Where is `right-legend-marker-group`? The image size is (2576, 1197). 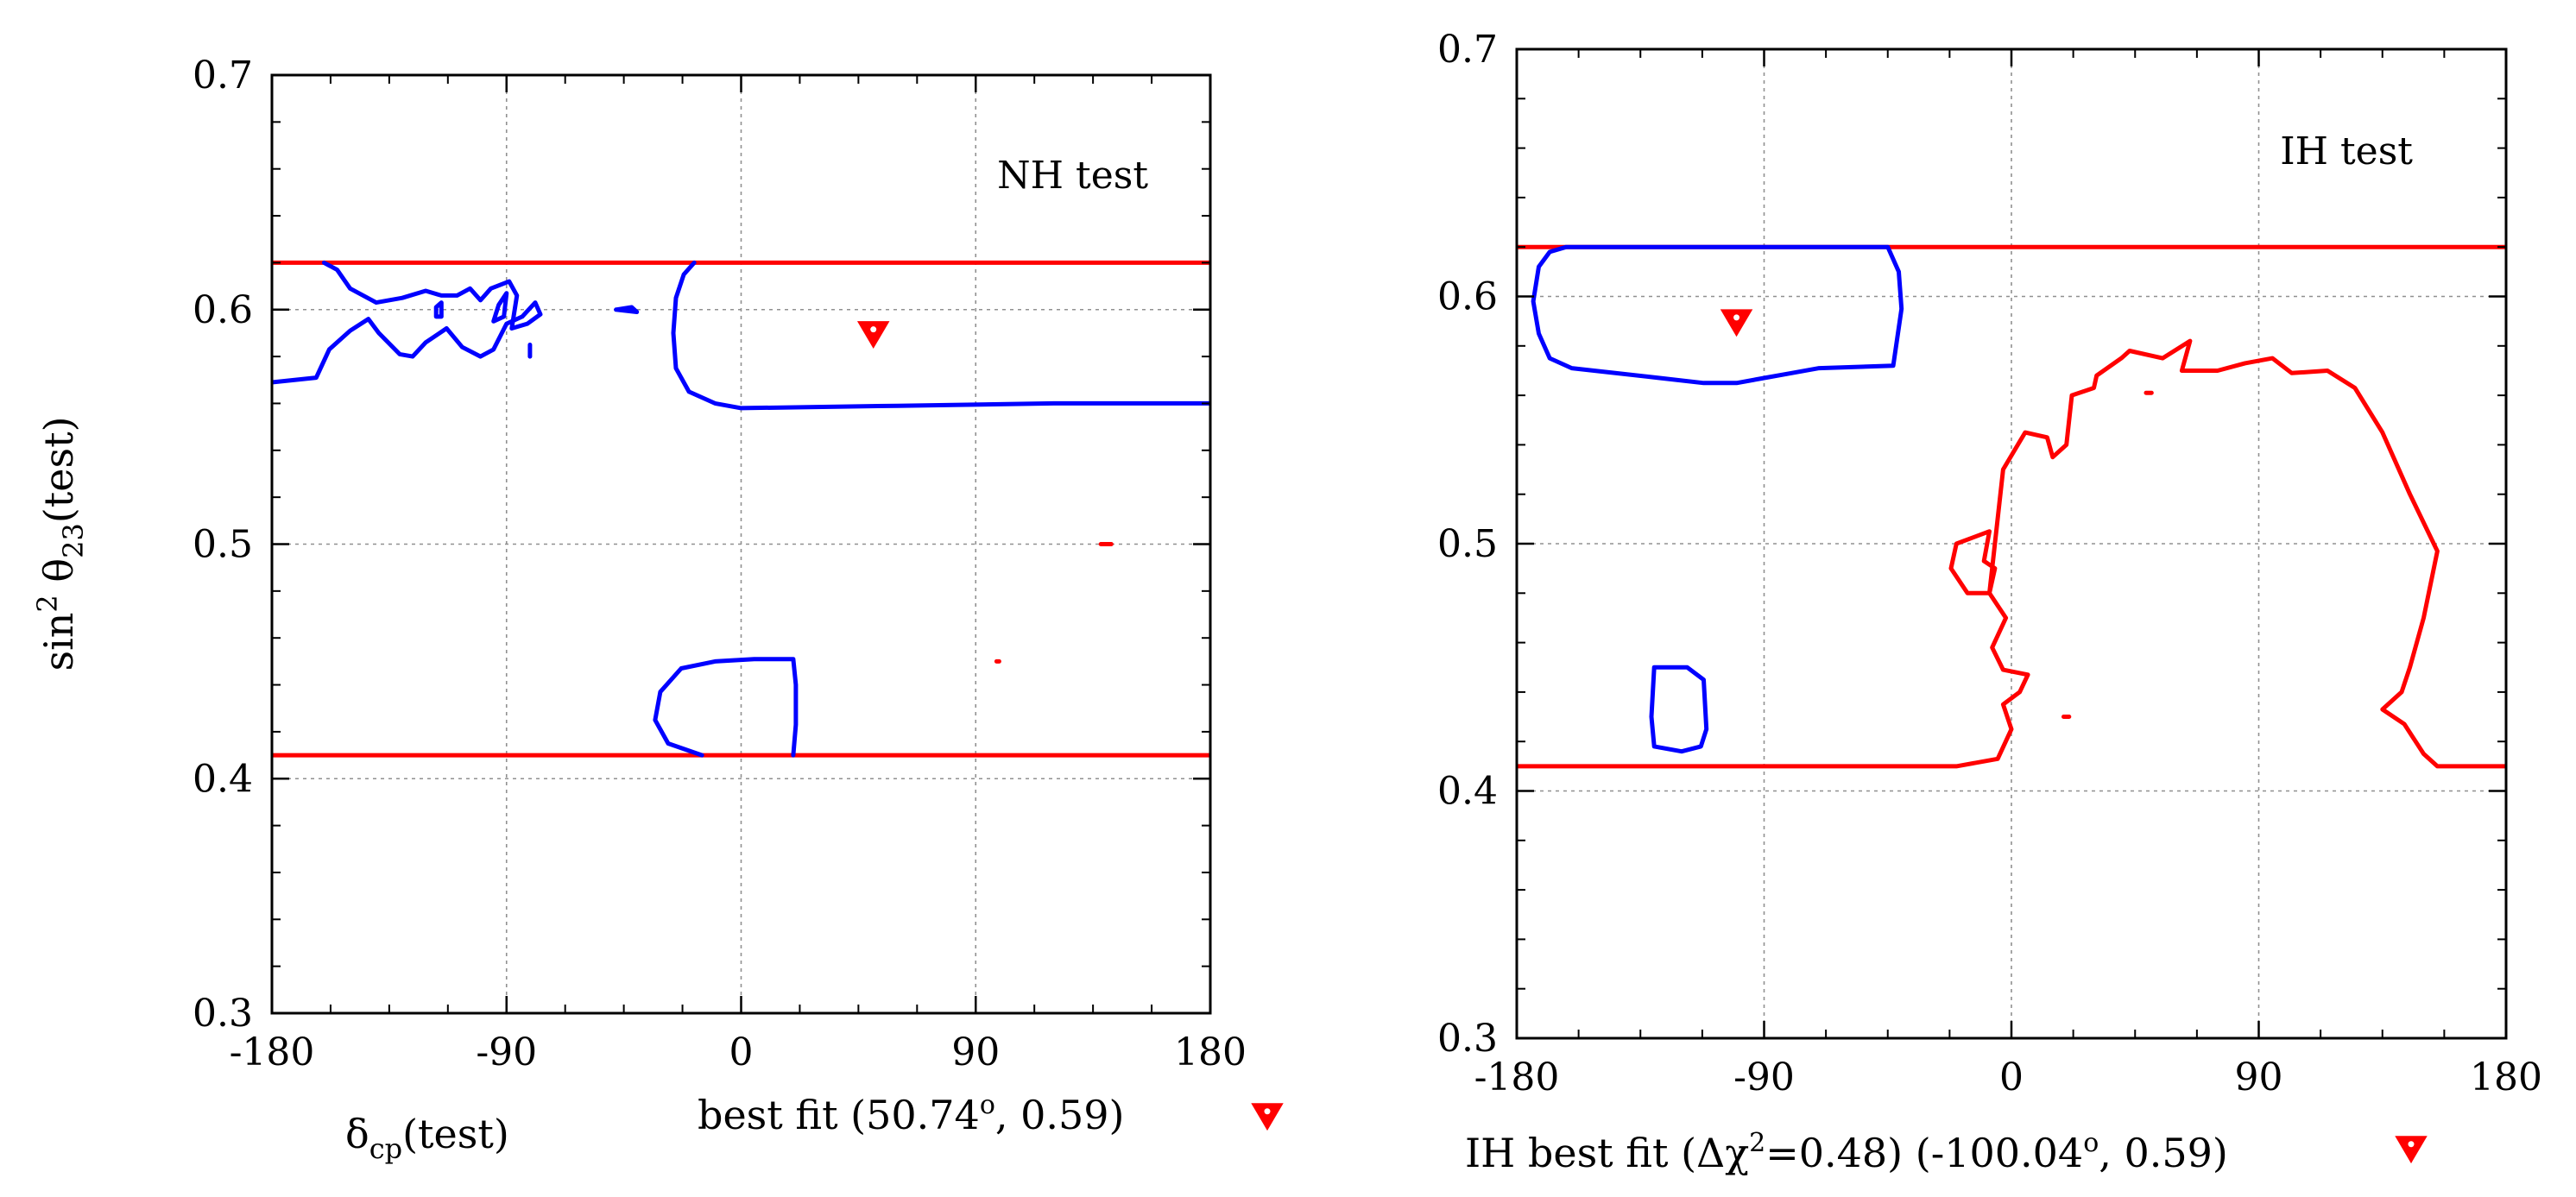
right-legend-marker-group is located at coordinates (2411, 1150).